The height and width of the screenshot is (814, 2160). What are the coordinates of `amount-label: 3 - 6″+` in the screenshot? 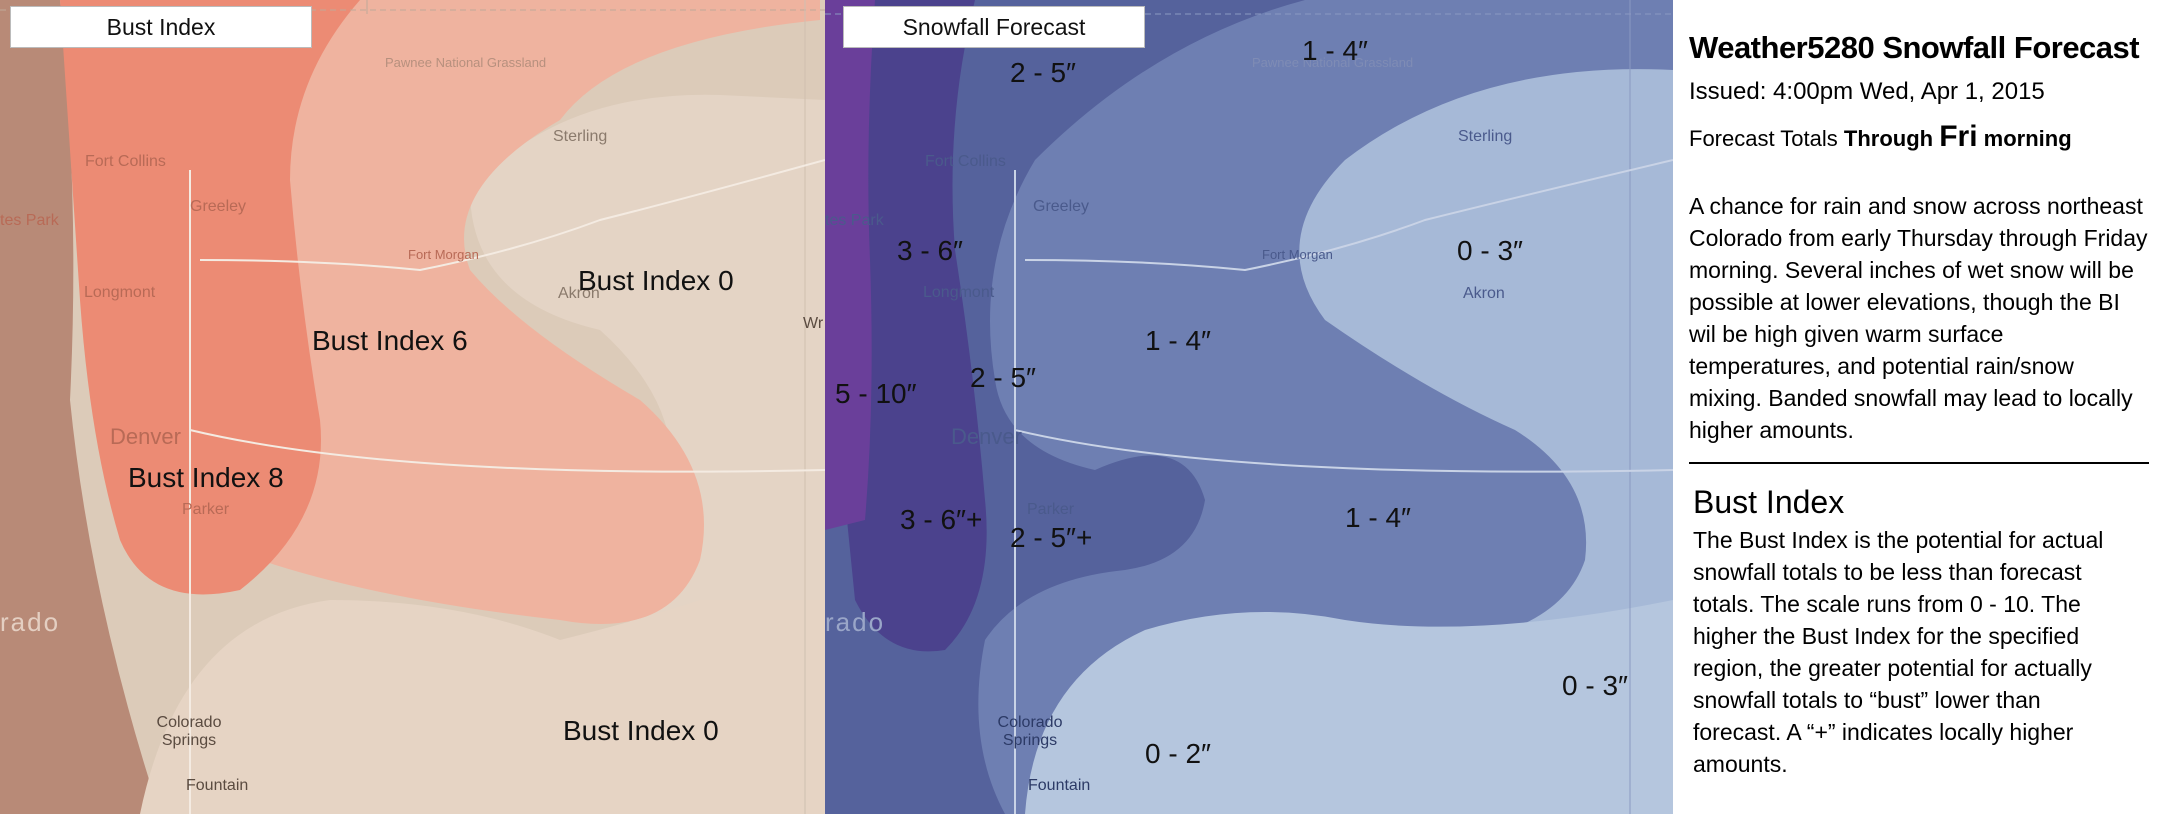 It's located at (941, 519).